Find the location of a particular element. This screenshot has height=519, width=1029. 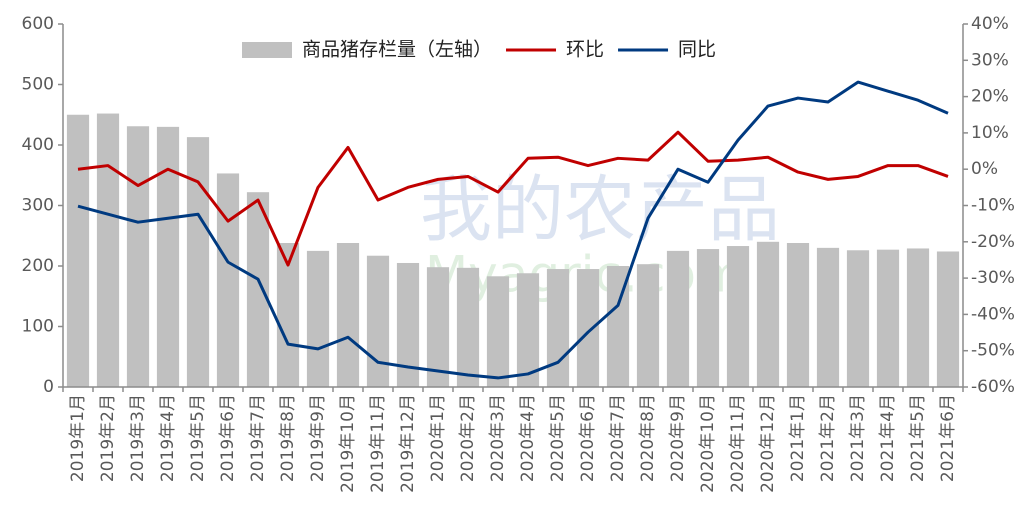

y2-tick-label: 20% is located at coordinates (990, 97).